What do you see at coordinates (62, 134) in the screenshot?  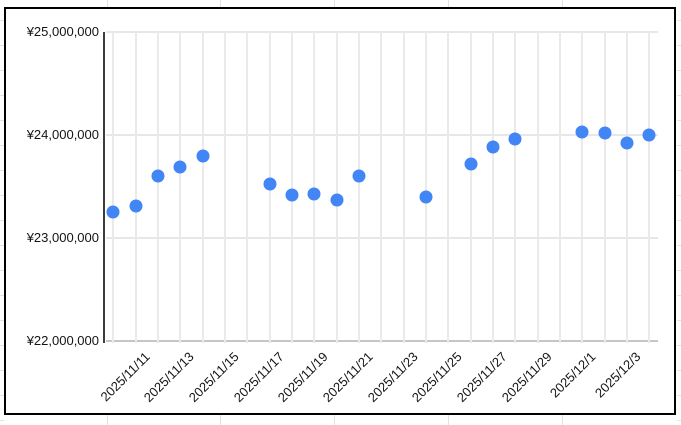 I see `y-axis-tick-label: ¥24,000,000` at bounding box center [62, 134].